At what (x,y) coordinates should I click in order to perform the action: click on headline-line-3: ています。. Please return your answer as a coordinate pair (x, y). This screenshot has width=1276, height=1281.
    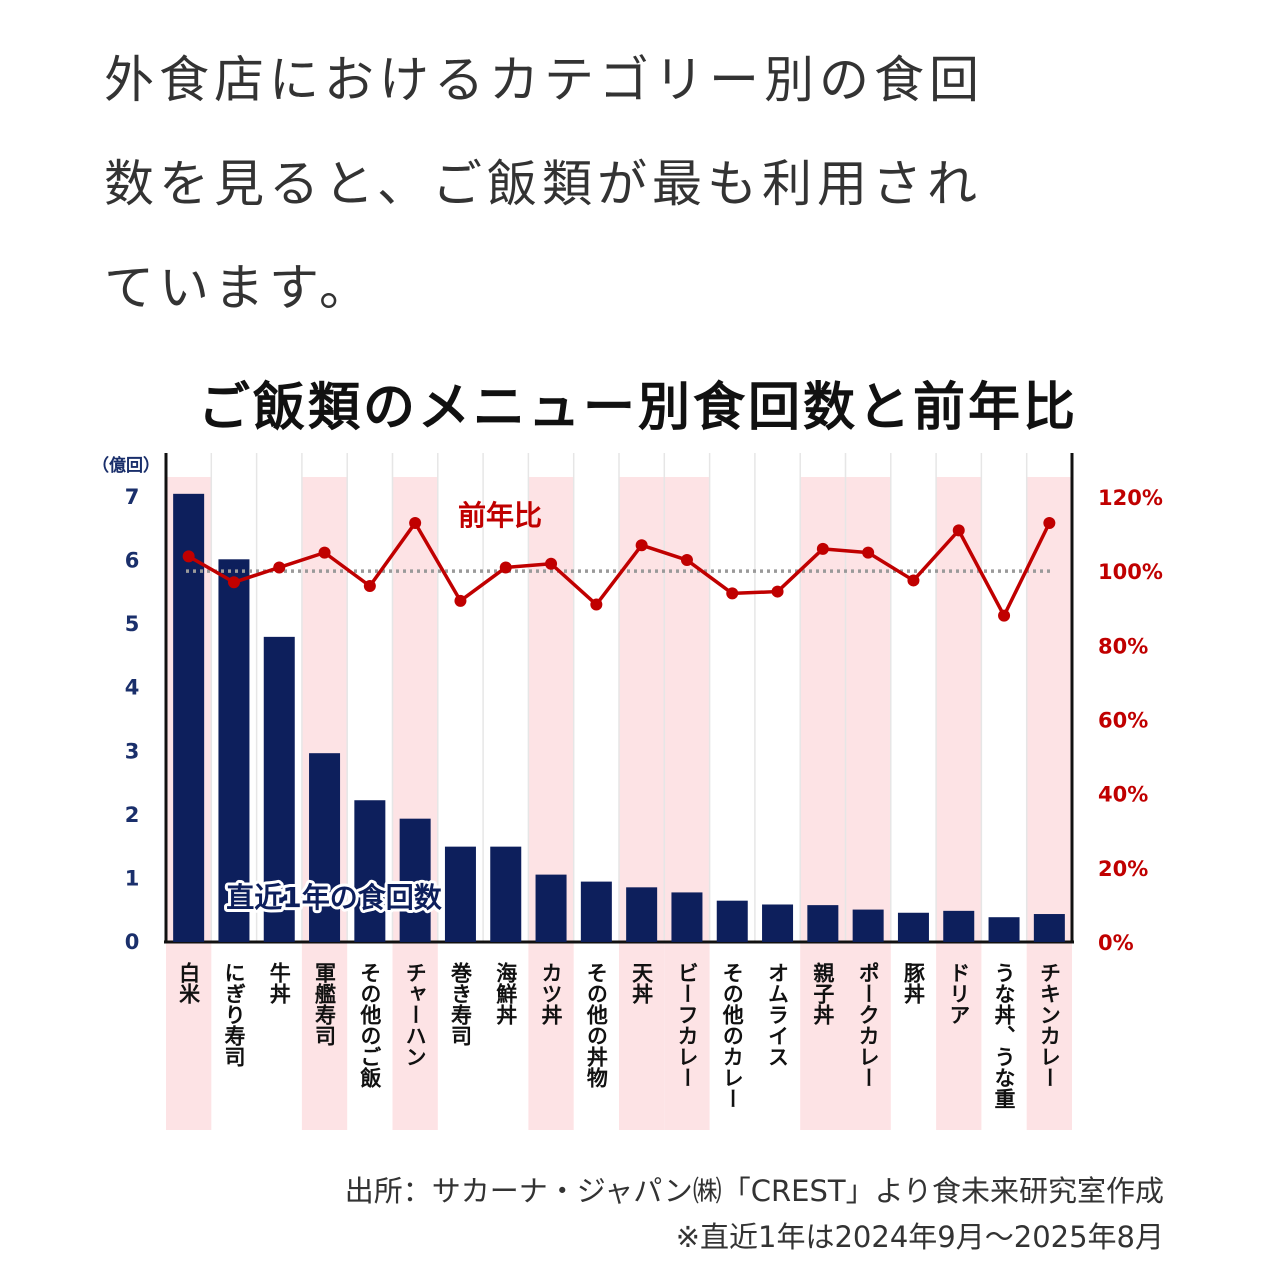
    Looking at the image, I should click on (239, 288).